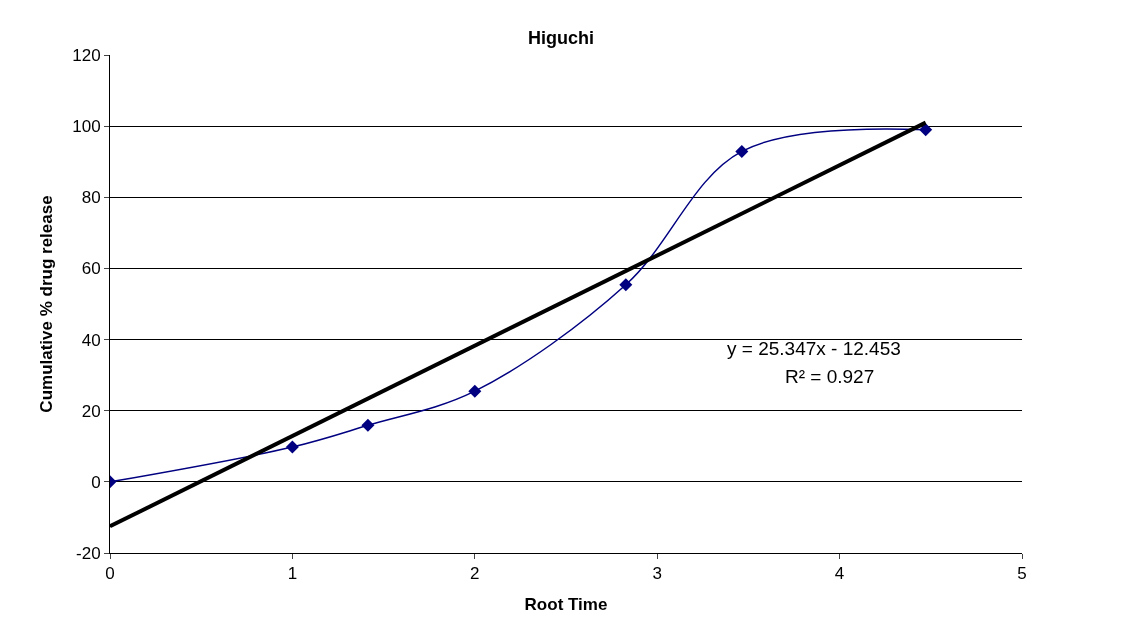 The width and height of the screenshot is (1122, 623). Describe the element at coordinates (91, 411) in the screenshot. I see `y-tick-label: 20` at that location.